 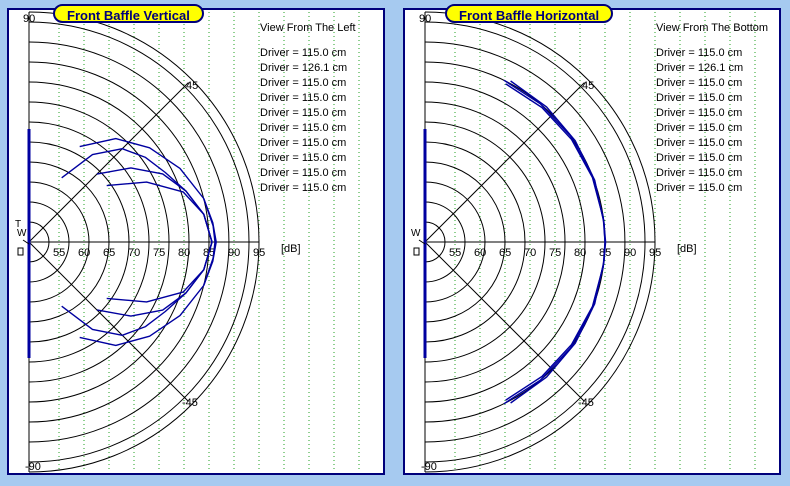 I want to click on panel-title: Front Baffle Vertical, so click(x=128, y=13).